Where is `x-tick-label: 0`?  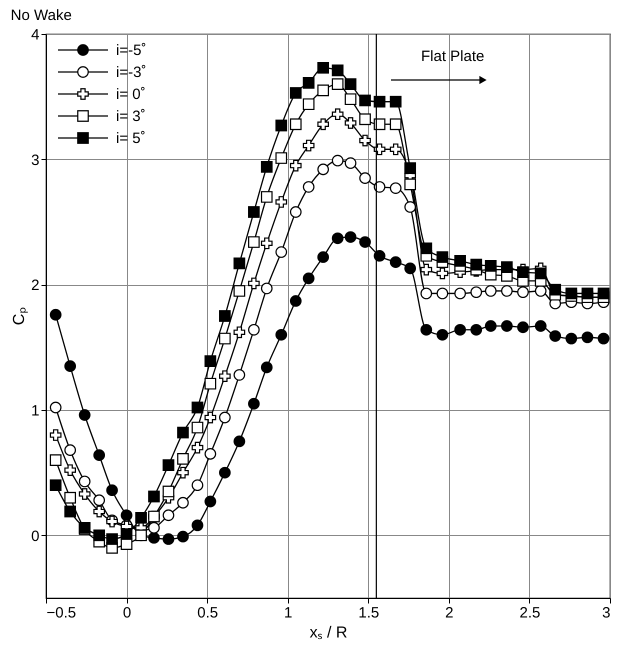 x-tick-label: 0 is located at coordinates (127, 613).